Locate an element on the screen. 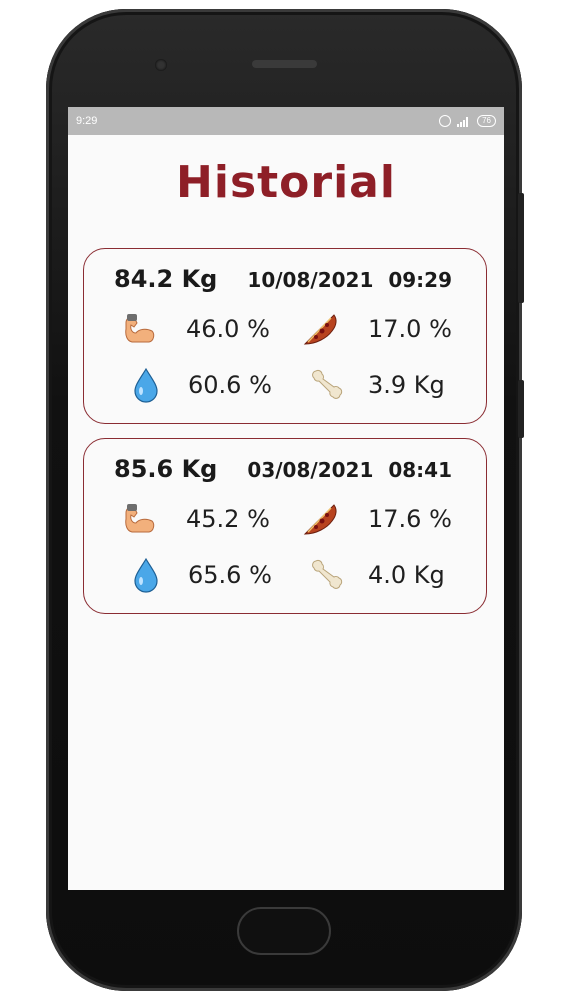 The image size is (567, 1000). card-header: 84.2 Kg 10/08/2021 09:29 is located at coordinates (283, 279).